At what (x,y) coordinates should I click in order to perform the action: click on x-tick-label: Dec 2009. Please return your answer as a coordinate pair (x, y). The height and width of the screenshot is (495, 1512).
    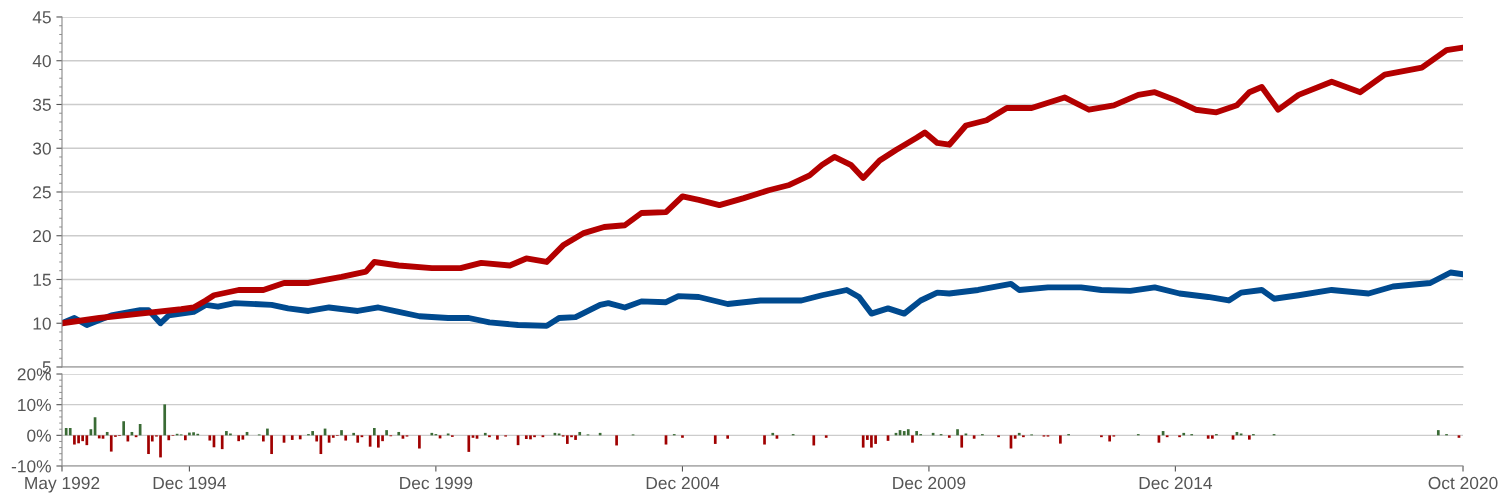
    Looking at the image, I should click on (929, 483).